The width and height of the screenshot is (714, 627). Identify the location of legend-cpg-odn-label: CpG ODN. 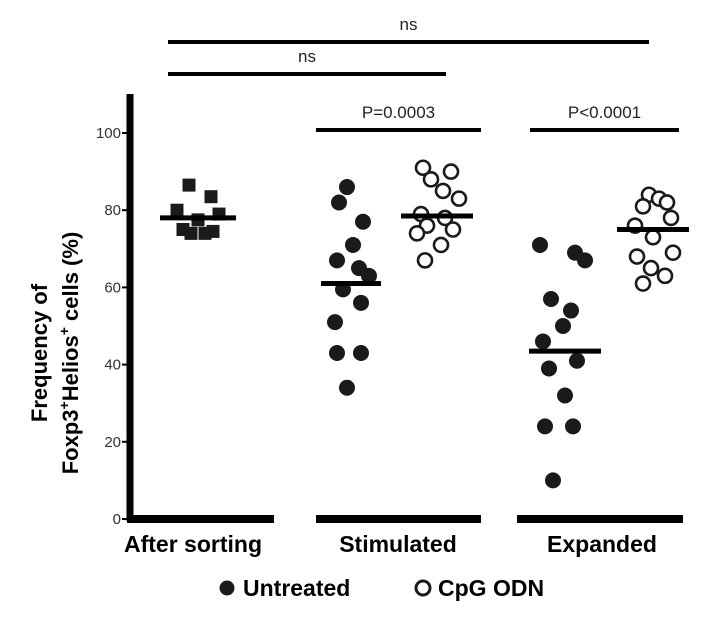
(491, 588).